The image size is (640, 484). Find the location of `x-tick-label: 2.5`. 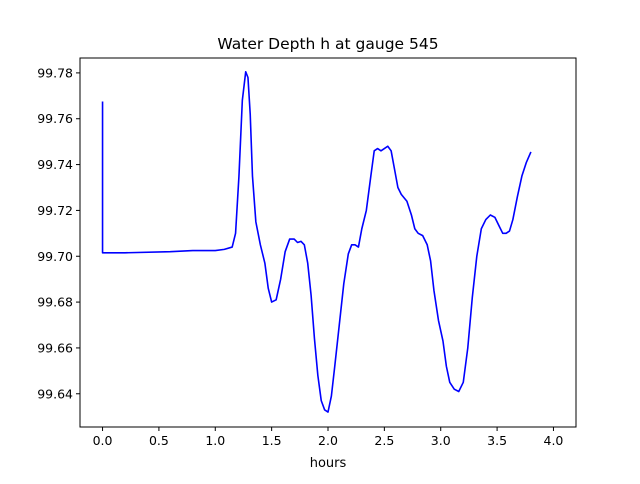

x-tick-label: 2.5 is located at coordinates (384, 440).